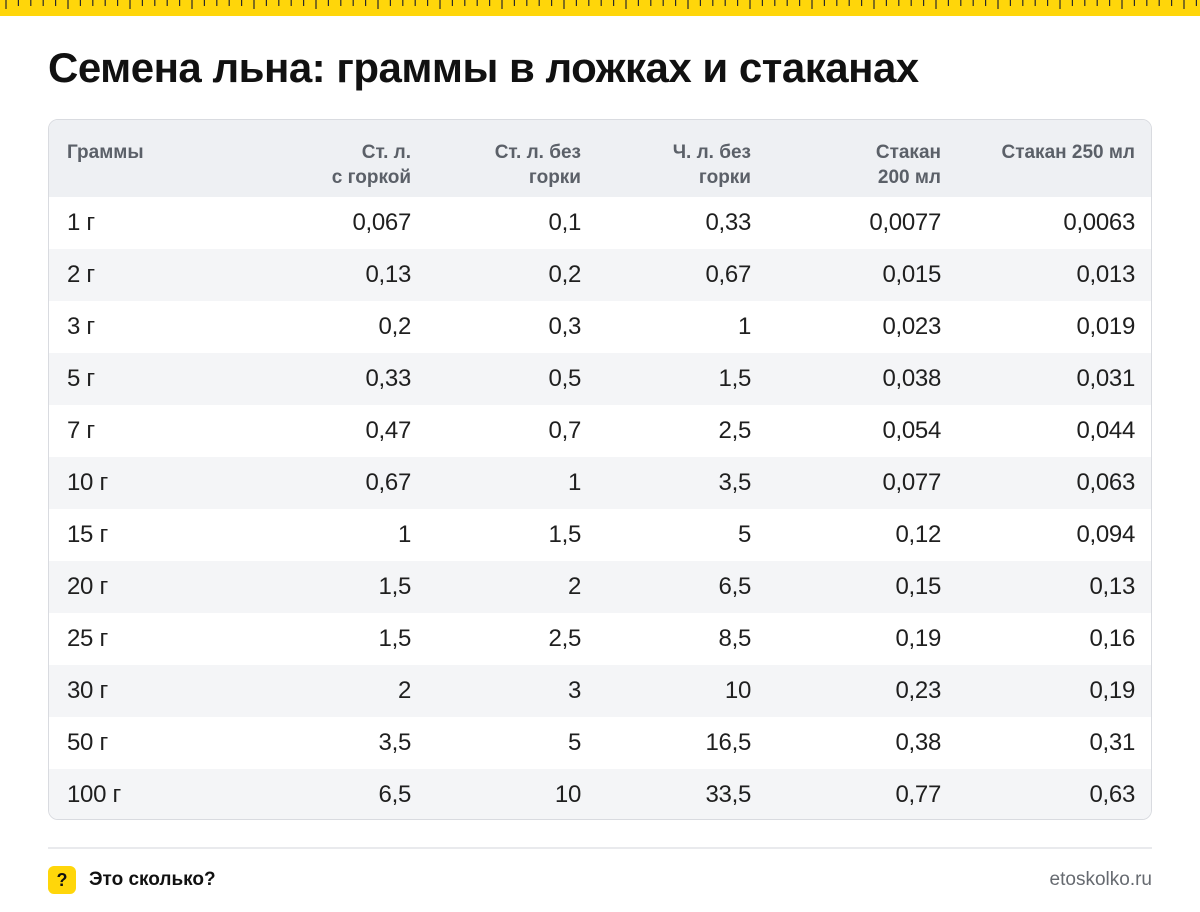 The height and width of the screenshot is (912, 1200). What do you see at coordinates (735, 378) in the screenshot?
I see `cell-tsp-level: 1,5` at bounding box center [735, 378].